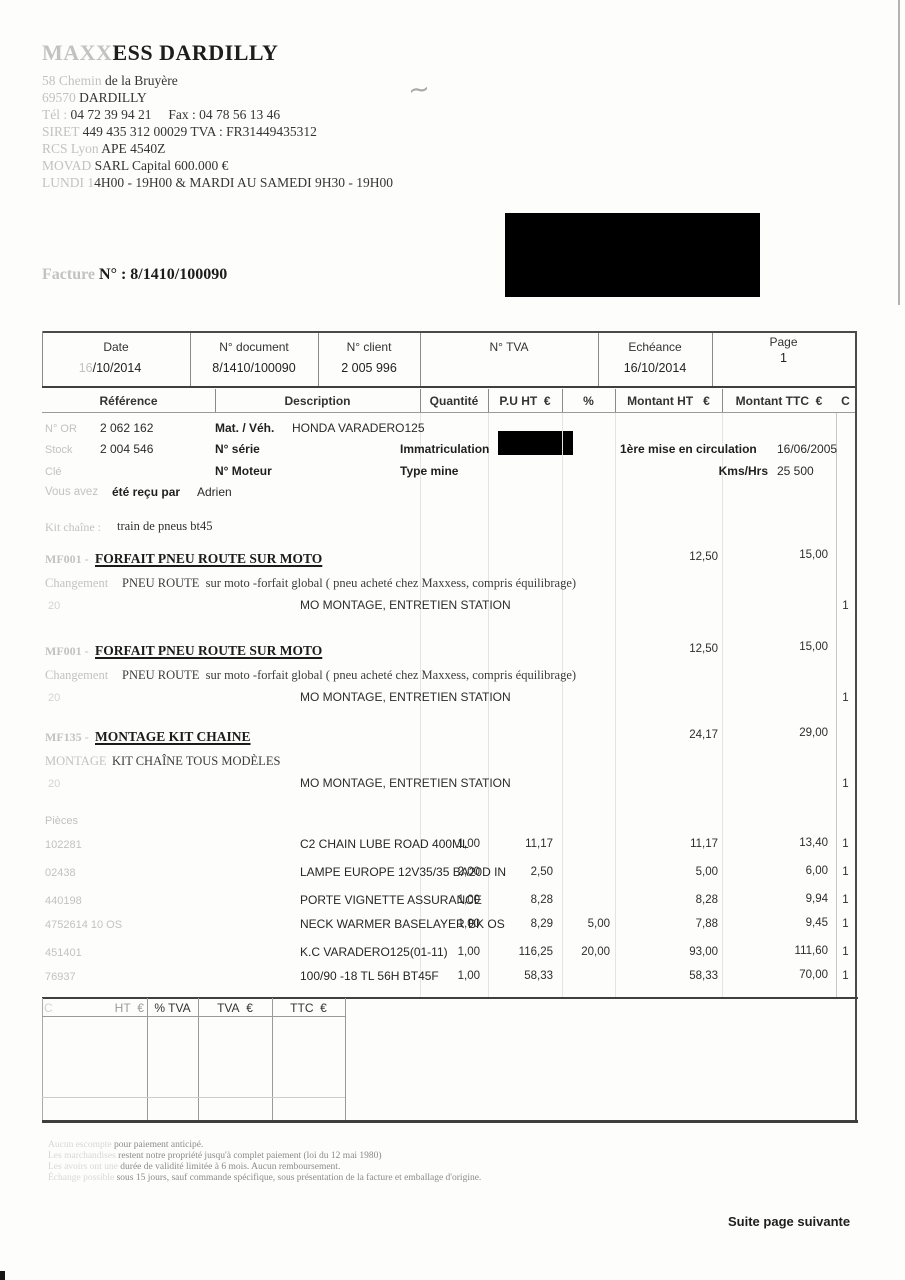  What do you see at coordinates (813, 975) in the screenshot?
I see `part-ttc: 70,00` at bounding box center [813, 975].